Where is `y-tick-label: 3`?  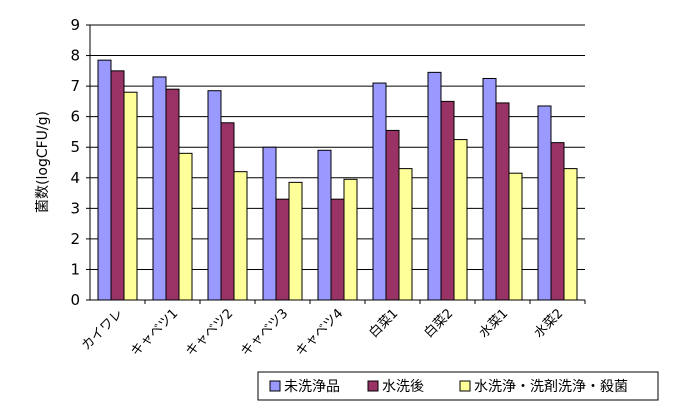
y-tick-label: 3 is located at coordinates (75, 208).